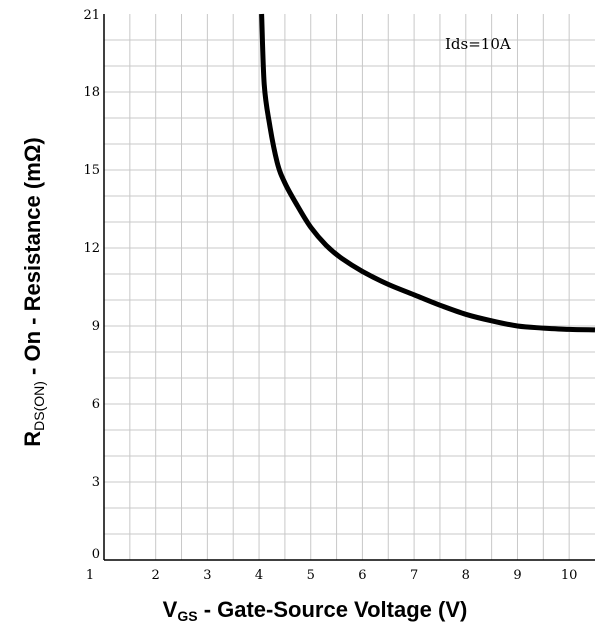 Image resolution: width=596 pixels, height=633 pixels. I want to click on x-axis-title: VGS - Gate-Source Voltage (V), so click(315, 610).